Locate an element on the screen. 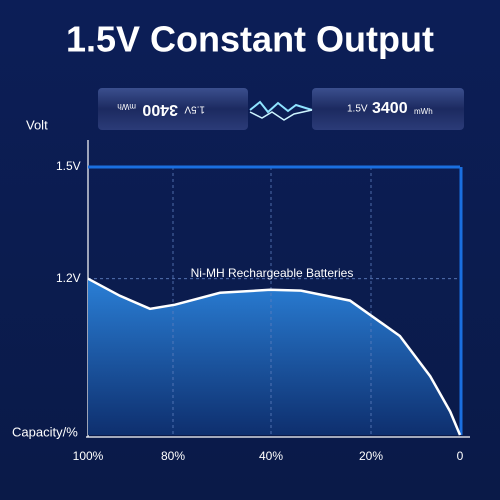 The height and width of the screenshot is (500, 500). battery-right: 1.5V 3400 mWh is located at coordinates (388, 109).